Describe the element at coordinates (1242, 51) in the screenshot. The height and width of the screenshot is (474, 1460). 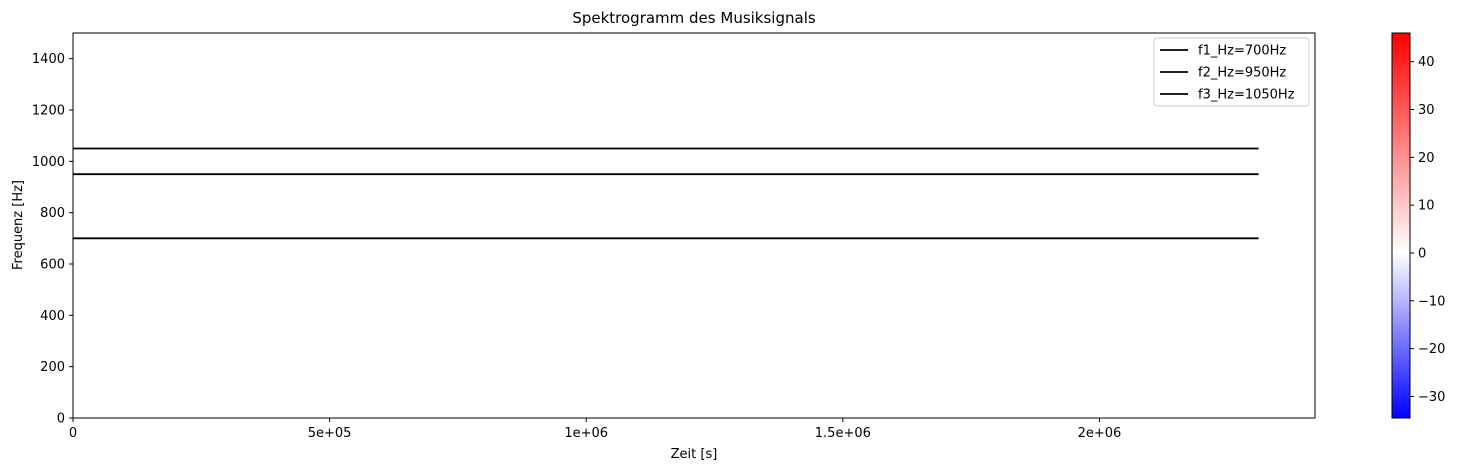
I see `legend-label: f1_Hz=700Hz` at that location.